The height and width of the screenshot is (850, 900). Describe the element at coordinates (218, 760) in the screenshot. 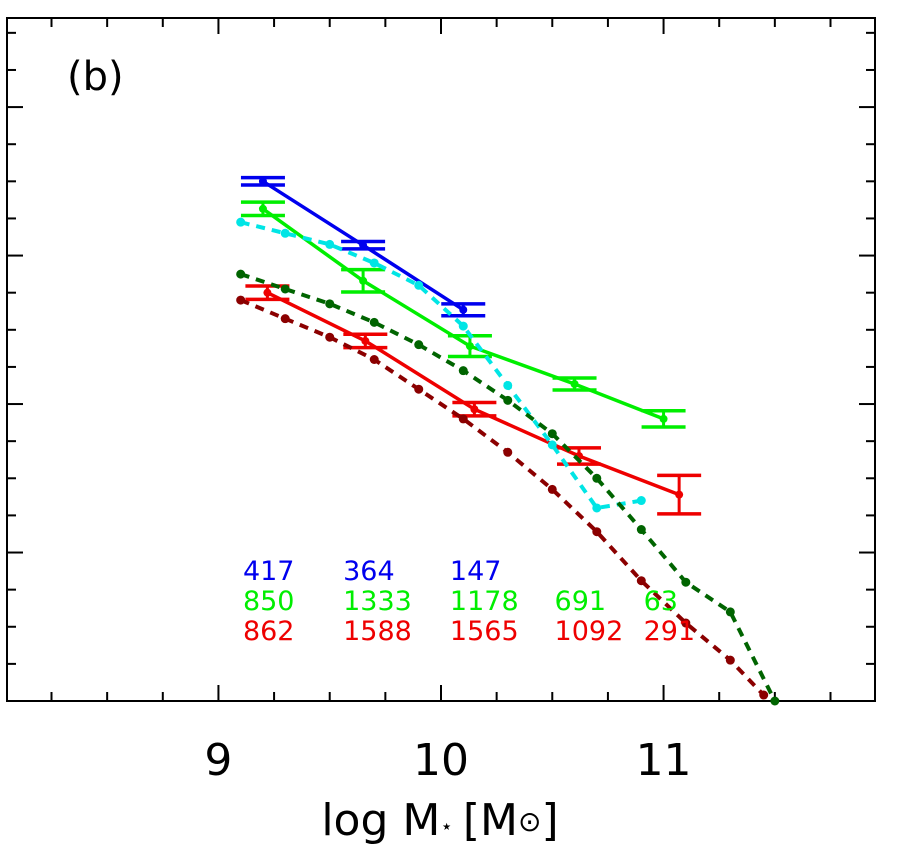

I see `x-tick-label: 9` at that location.